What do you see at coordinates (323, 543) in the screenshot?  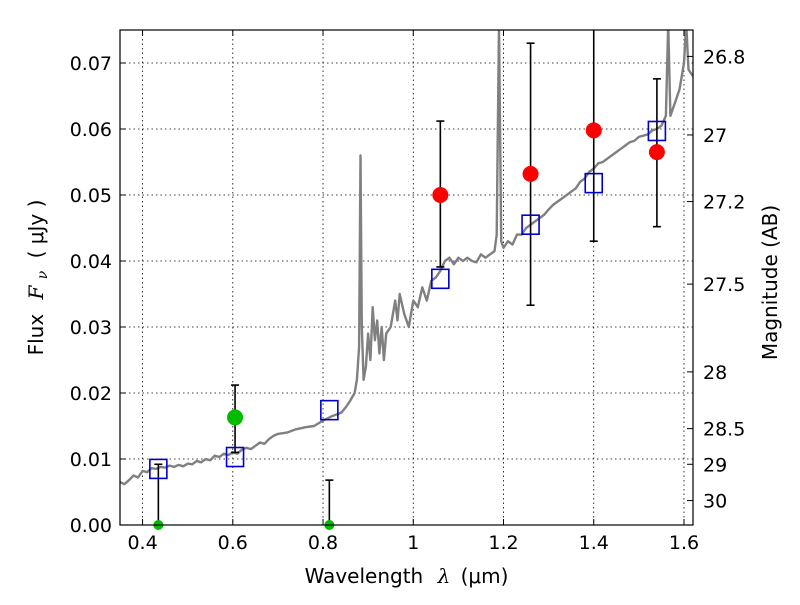 I see `x-tick-label: 0.8` at bounding box center [323, 543].